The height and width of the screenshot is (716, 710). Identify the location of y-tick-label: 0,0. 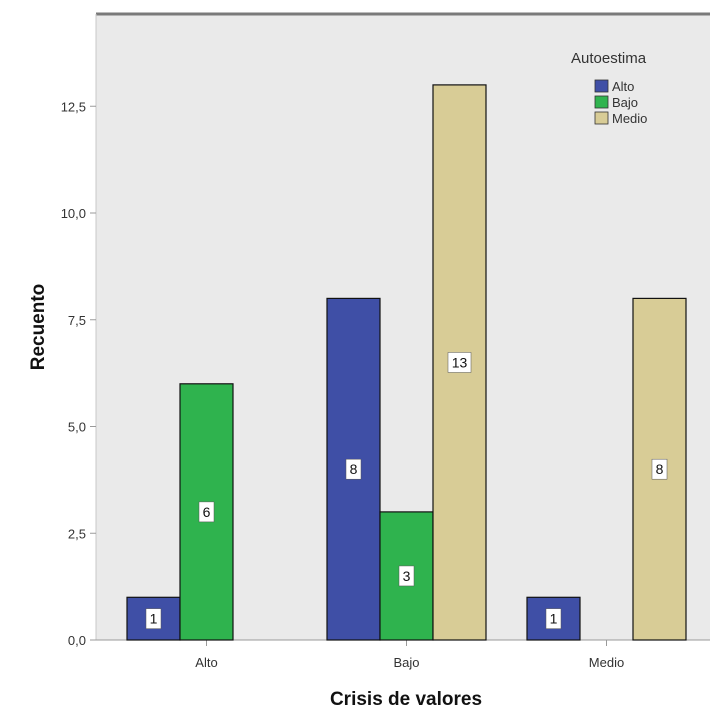
(77, 640).